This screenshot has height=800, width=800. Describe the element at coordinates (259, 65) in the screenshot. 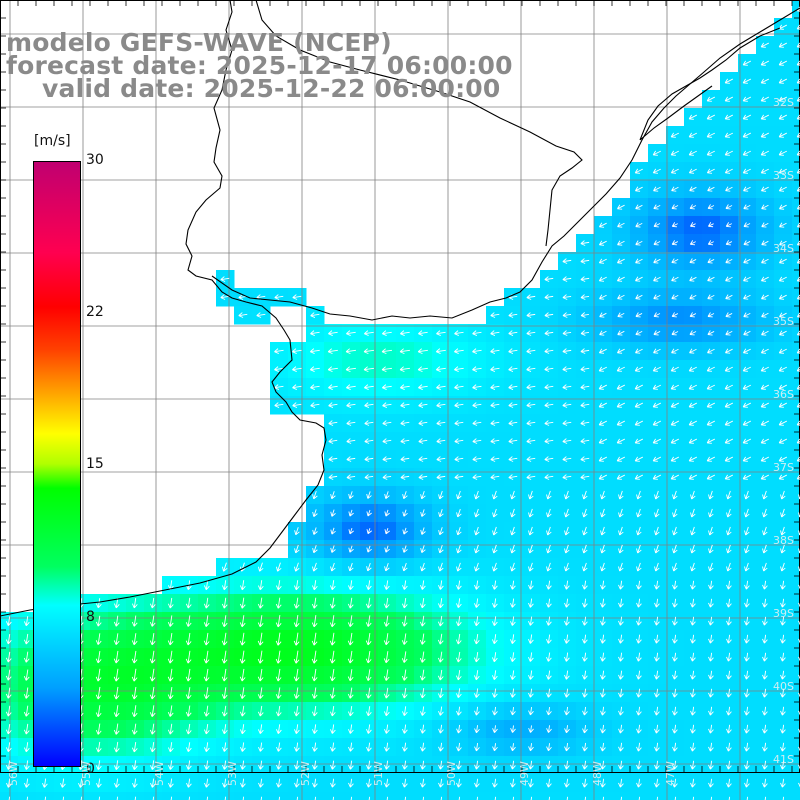

I see `title-line-2: forecast date: 2025-12-17 06:00:00` at that location.